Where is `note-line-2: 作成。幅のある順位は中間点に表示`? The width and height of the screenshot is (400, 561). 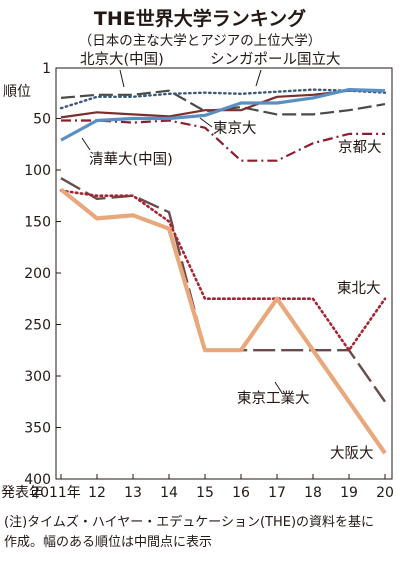 note-line-2: 作成。幅のある順位は中間点に表示 is located at coordinates (108, 542).